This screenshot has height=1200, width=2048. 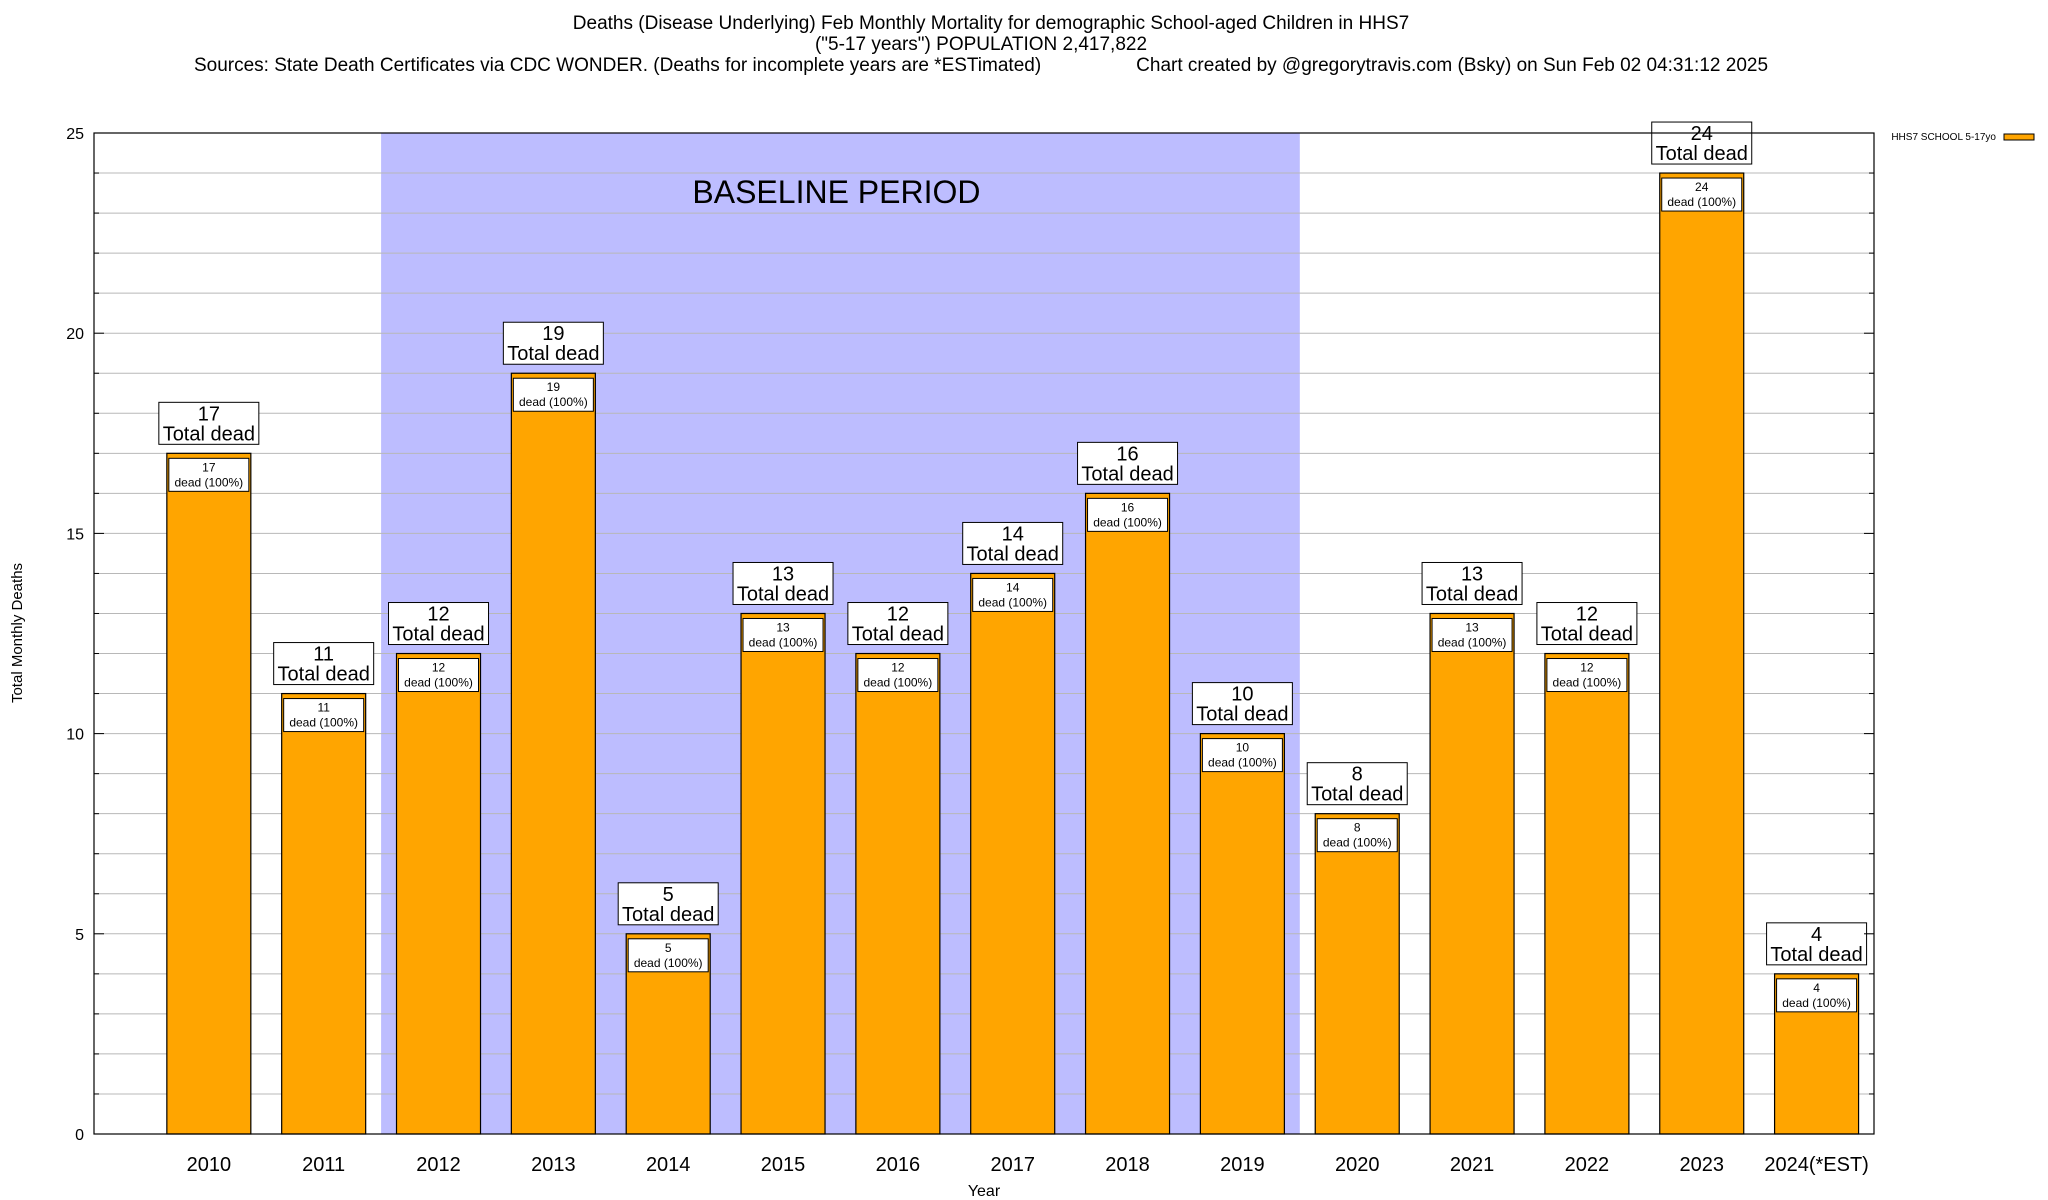 What do you see at coordinates (1012, 1165) in the screenshot?
I see `x-tick-label: 2017` at bounding box center [1012, 1165].